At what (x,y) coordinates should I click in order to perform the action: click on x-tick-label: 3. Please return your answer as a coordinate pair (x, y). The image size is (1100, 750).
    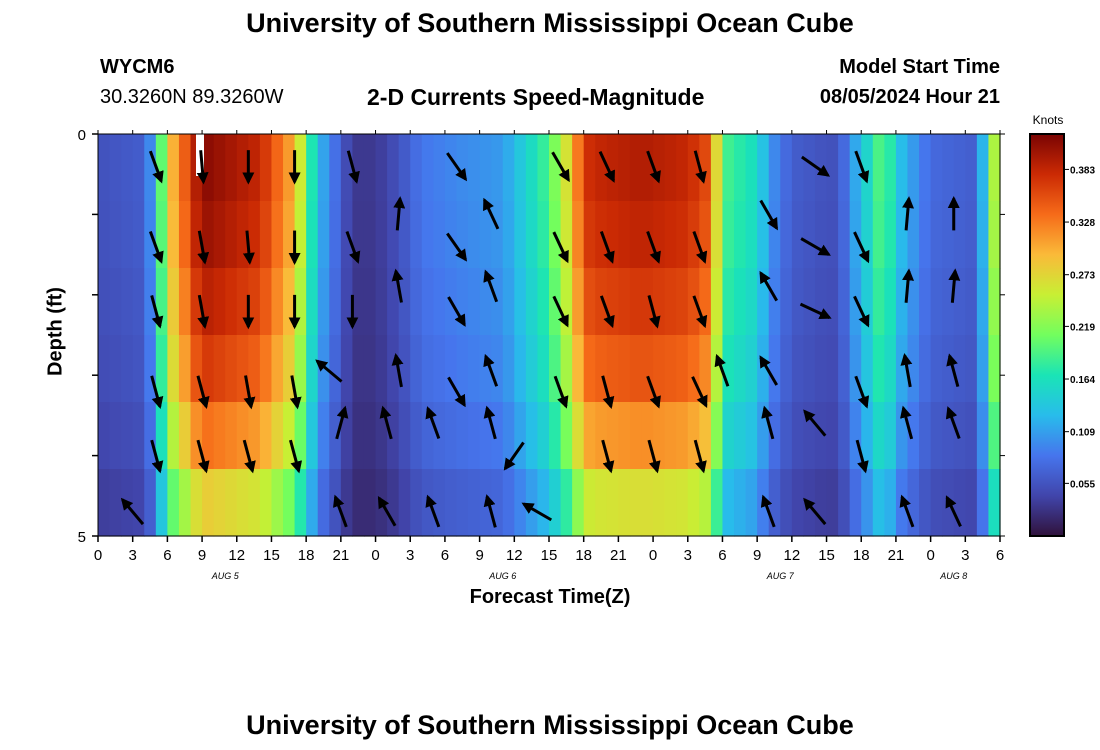
    Looking at the image, I should click on (688, 555).